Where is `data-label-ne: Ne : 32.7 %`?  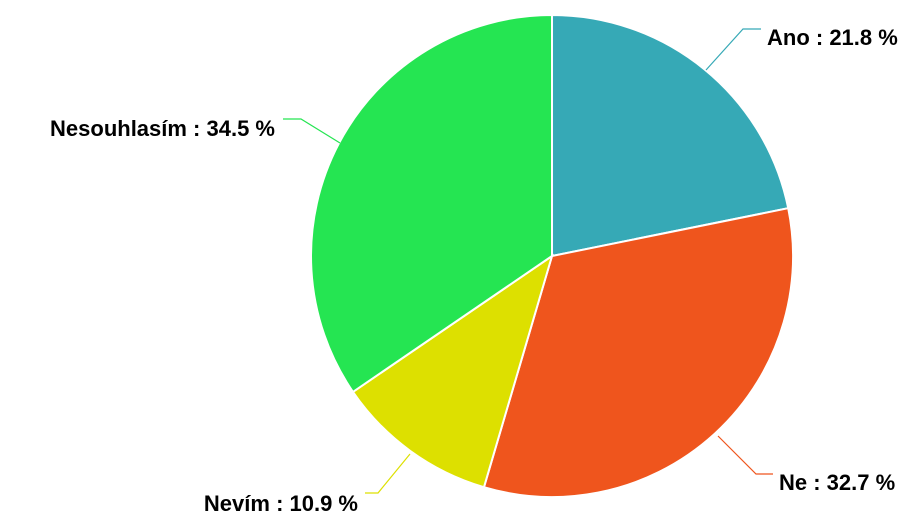
data-label-ne: Ne : 32.7 % is located at coordinates (837, 482).